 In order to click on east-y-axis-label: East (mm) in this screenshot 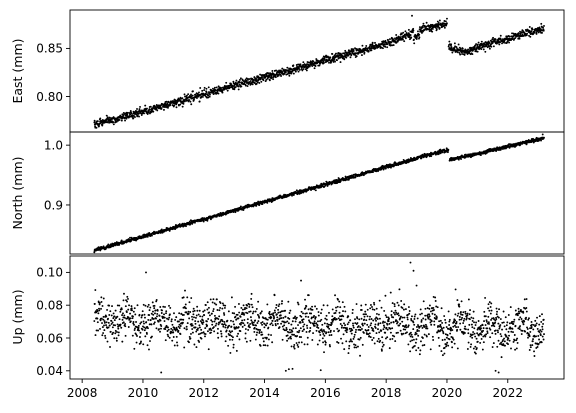, I will do `click(17, 70)`.